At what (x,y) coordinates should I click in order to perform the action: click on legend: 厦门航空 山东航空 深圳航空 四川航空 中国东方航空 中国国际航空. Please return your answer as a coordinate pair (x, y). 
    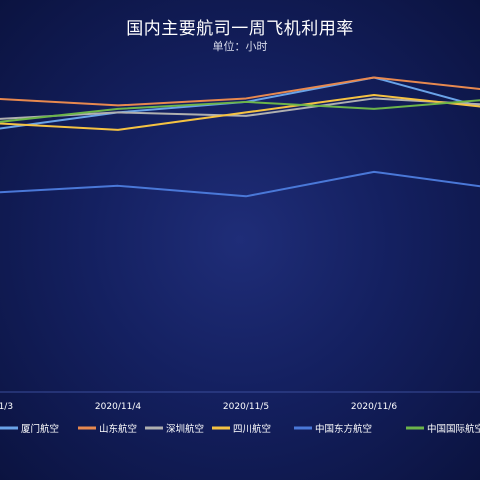
    Looking at the image, I should click on (240, 429).